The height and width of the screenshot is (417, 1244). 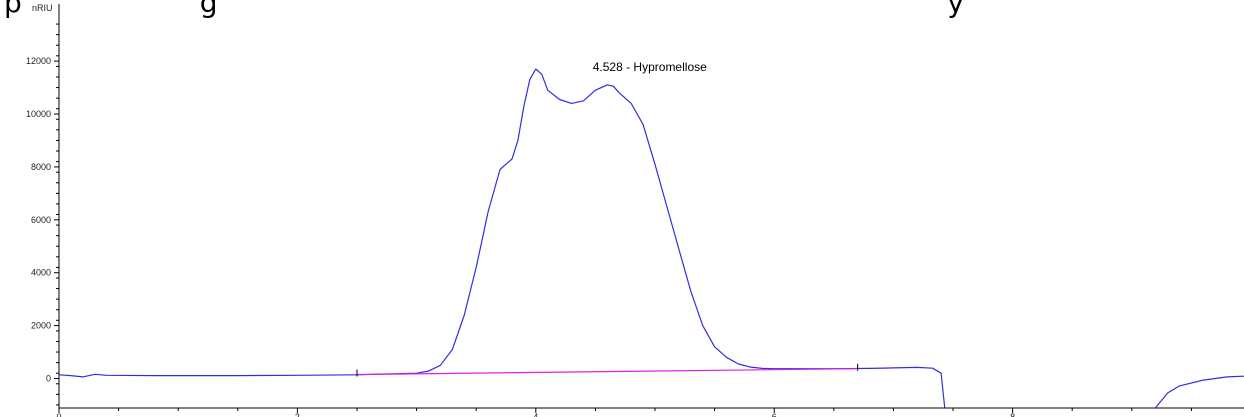 I want to click on x-tick-label: 6, so click(x=774, y=414).